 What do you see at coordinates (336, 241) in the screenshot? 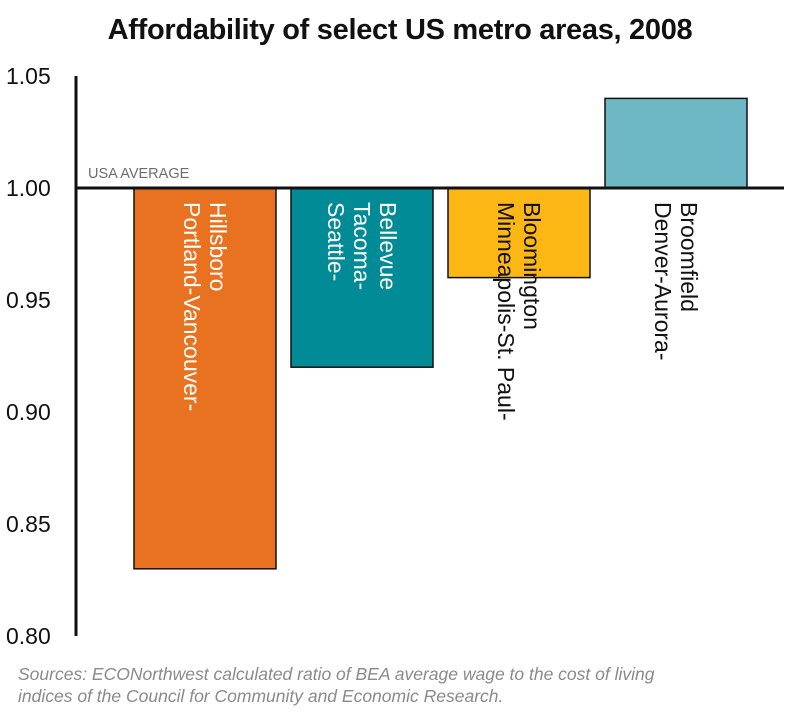
I see `bar-label-line: Seattle-` at bounding box center [336, 241].